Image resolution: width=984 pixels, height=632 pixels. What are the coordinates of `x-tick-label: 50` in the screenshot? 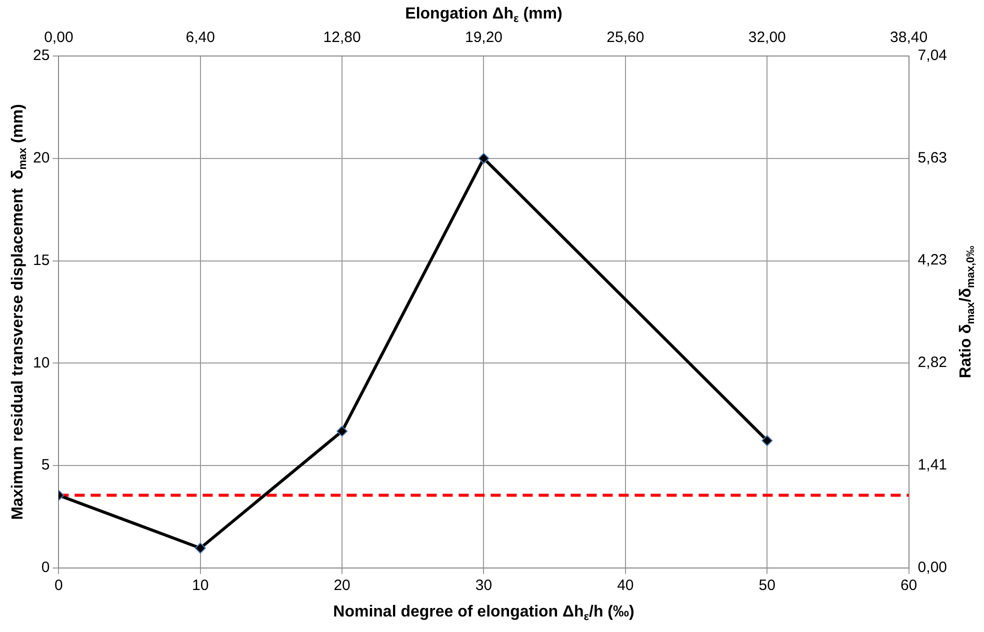 It's located at (767, 585).